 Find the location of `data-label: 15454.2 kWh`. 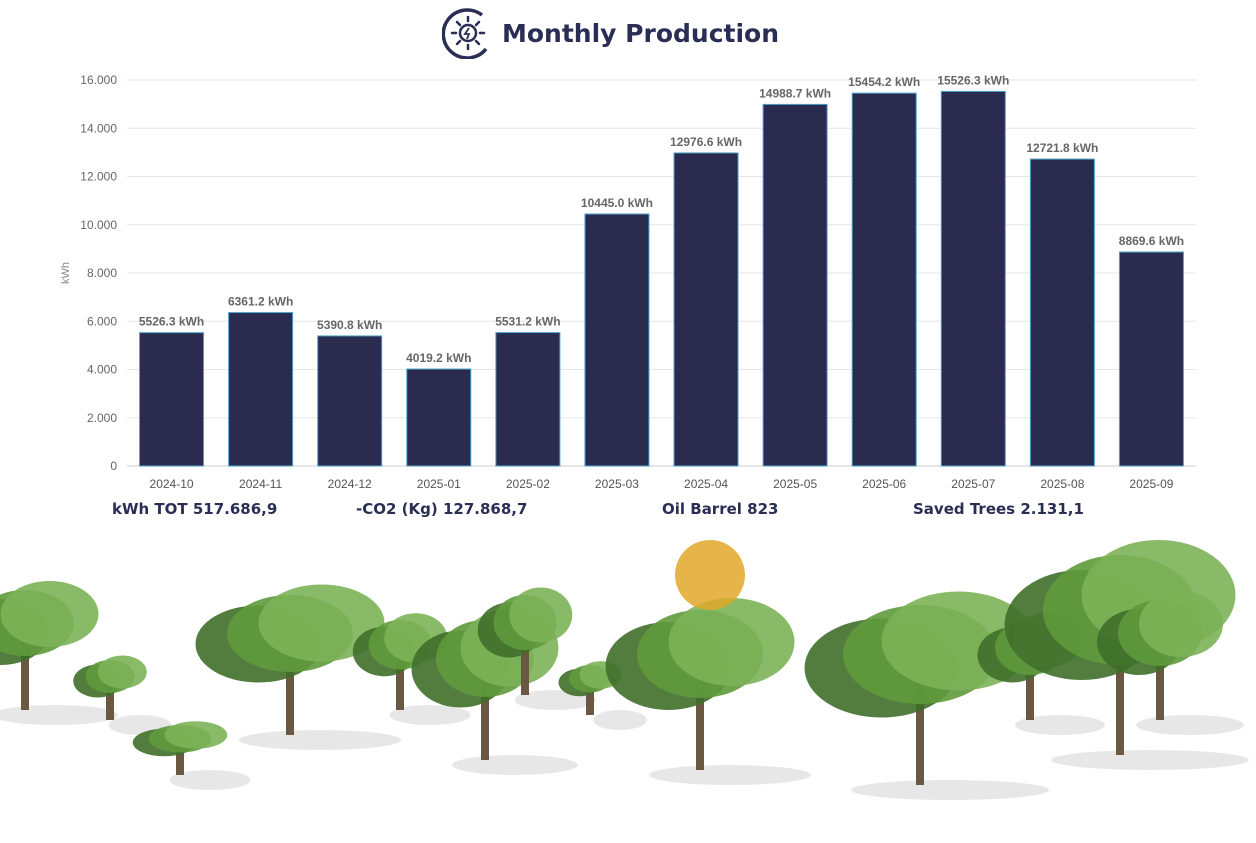

data-label: 15454.2 kWh is located at coordinates (884, 82).